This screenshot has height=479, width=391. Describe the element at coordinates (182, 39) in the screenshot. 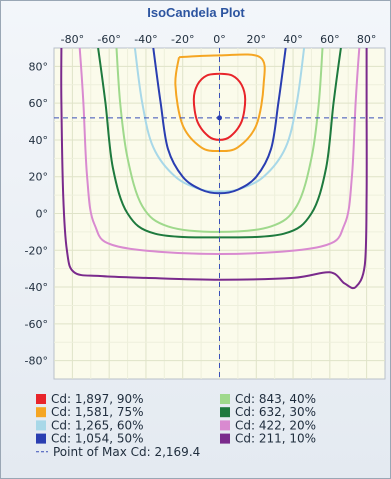

I see `x-tick-label: -20°` at that location.